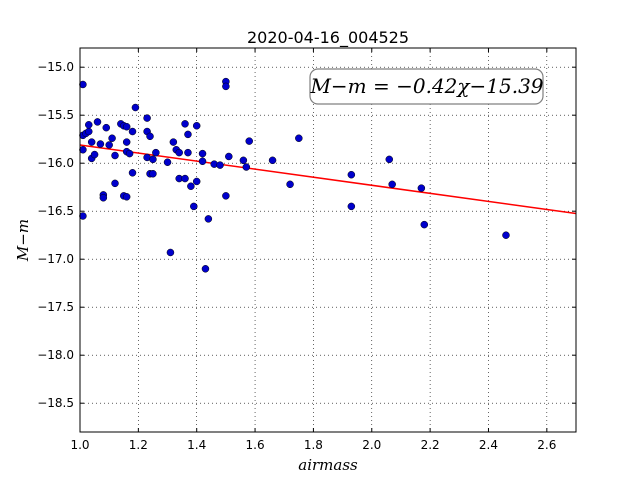 This screenshot has height=480, width=640. I want to click on x-tick-label: 2.0, so click(371, 445).